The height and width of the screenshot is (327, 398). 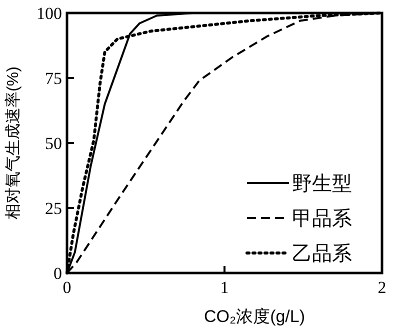 What do you see at coordinates (382, 287) in the screenshot?
I see `x-tick-label: 2` at bounding box center [382, 287].